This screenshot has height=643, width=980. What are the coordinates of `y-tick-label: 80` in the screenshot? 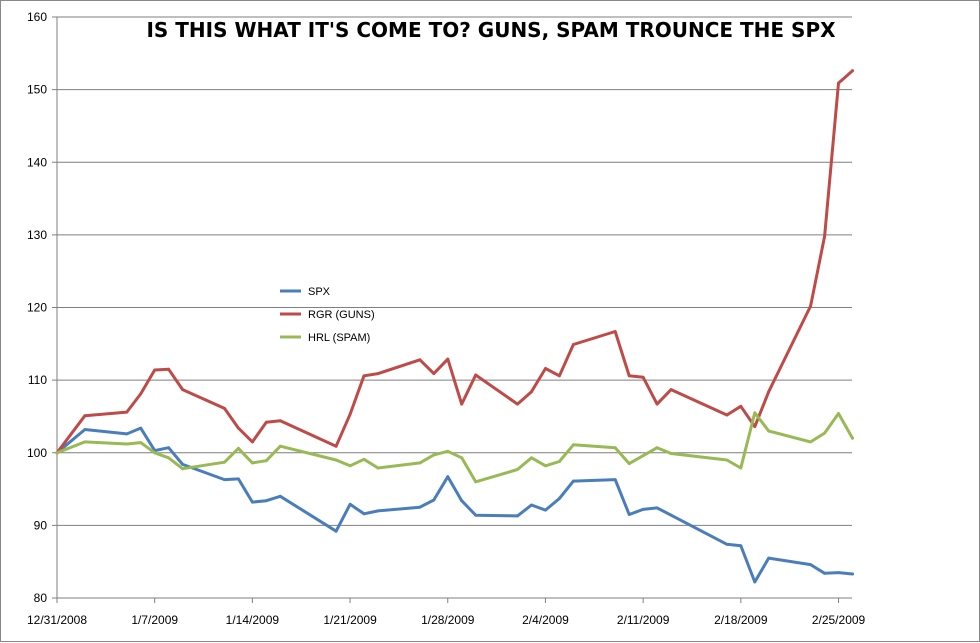 It's located at (41, 598).